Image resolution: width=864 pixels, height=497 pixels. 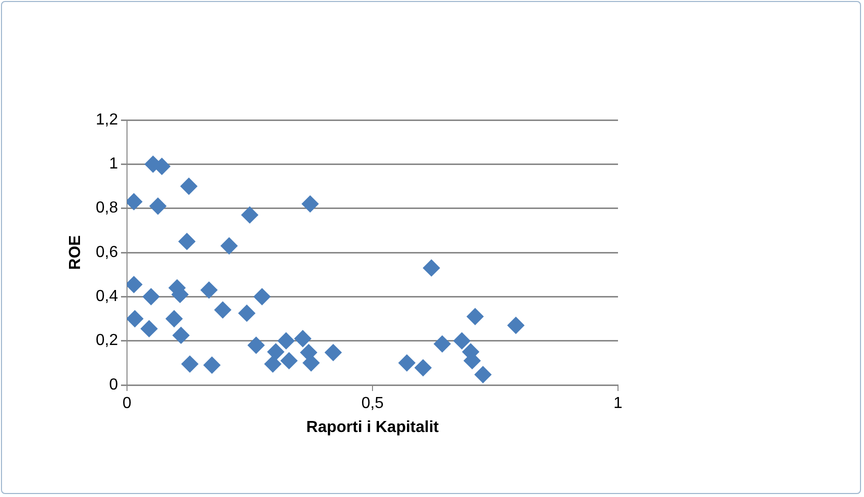 What do you see at coordinates (373, 427) in the screenshot?
I see `x-axis-title: Raporti i Kapitalit` at bounding box center [373, 427].